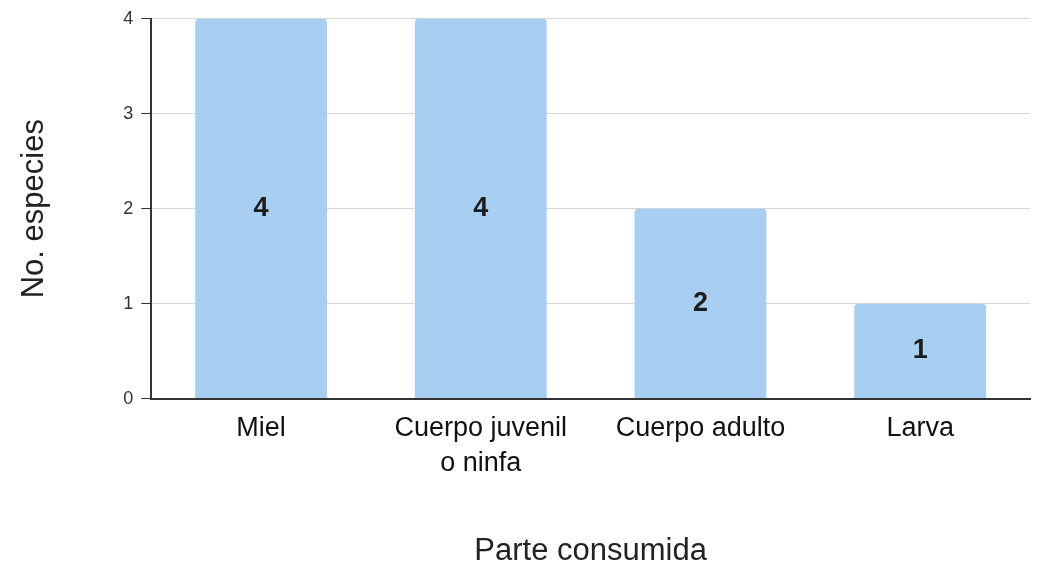 Image resolution: width=1039 pixels, height=570 pixels. What do you see at coordinates (481, 444) in the screenshot?
I see `x-tick-label: Cuerpo juvenil o ninfa` at bounding box center [481, 444].